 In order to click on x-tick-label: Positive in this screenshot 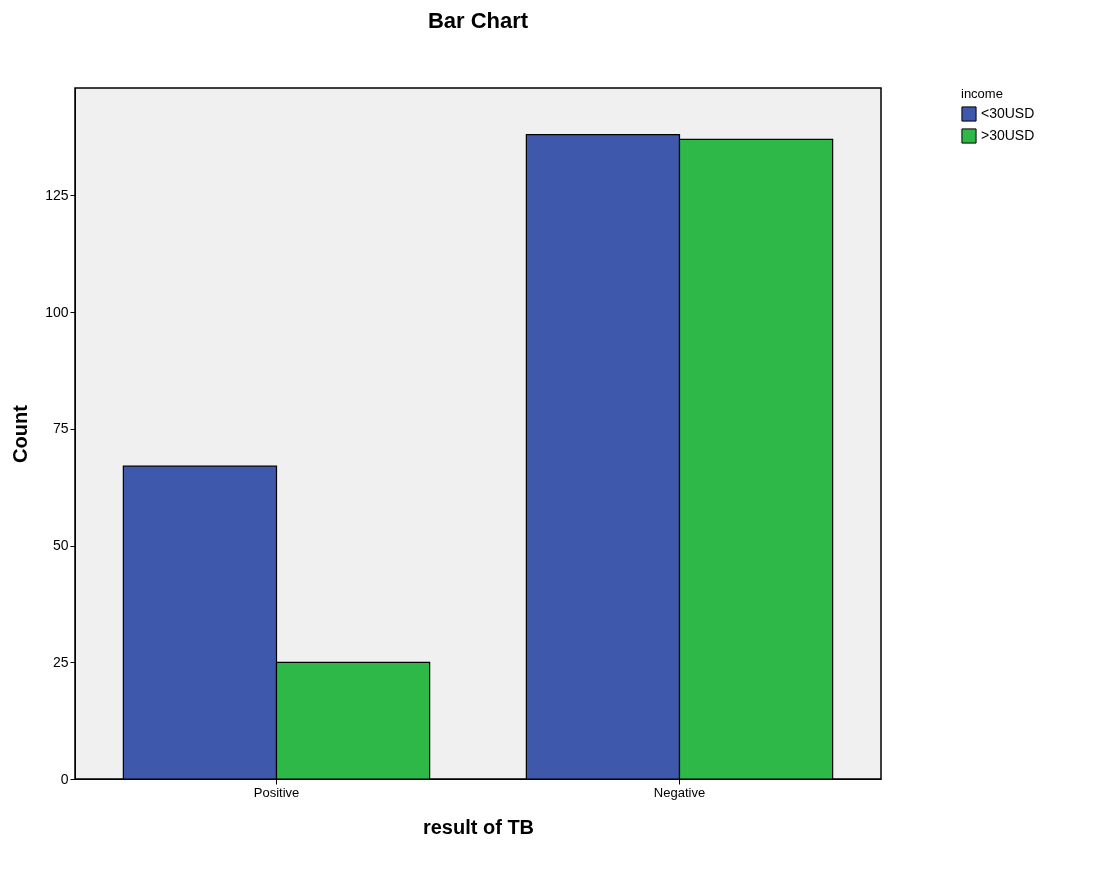, I will do `click(276, 792)`.